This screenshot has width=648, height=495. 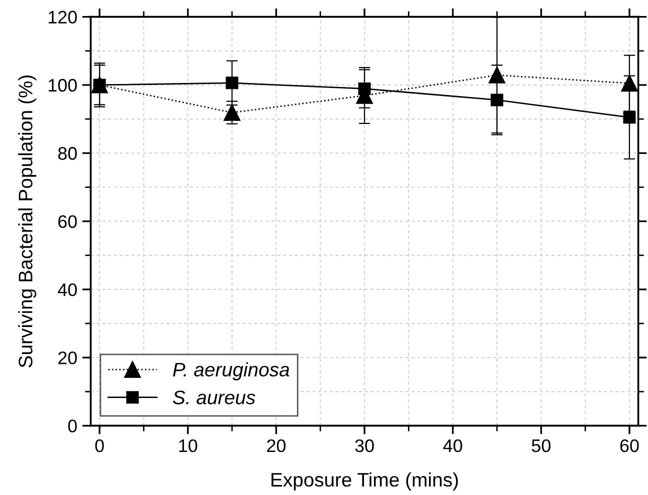 What do you see at coordinates (452, 445) in the screenshot?
I see `x-tick-label: 40` at bounding box center [452, 445].